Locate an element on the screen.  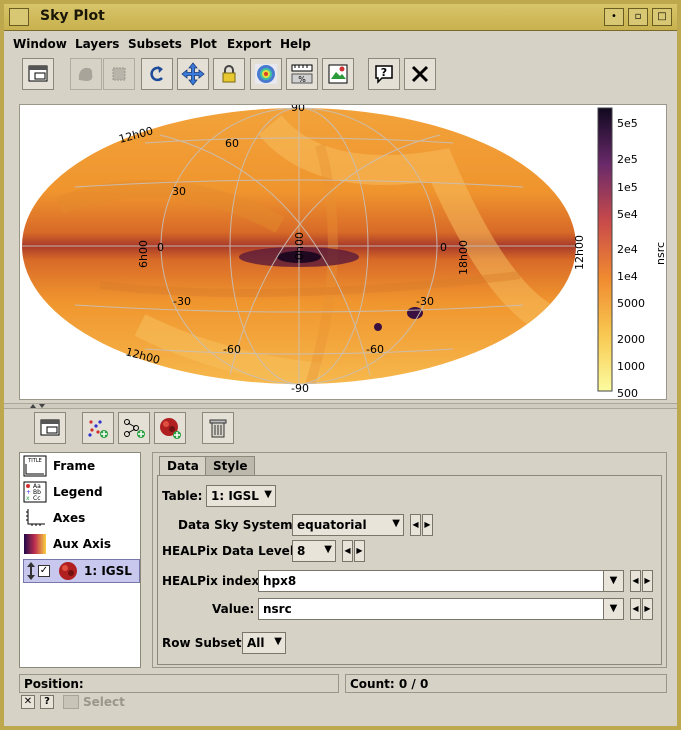
zoom-box-icon is located at coordinates (119, 74).